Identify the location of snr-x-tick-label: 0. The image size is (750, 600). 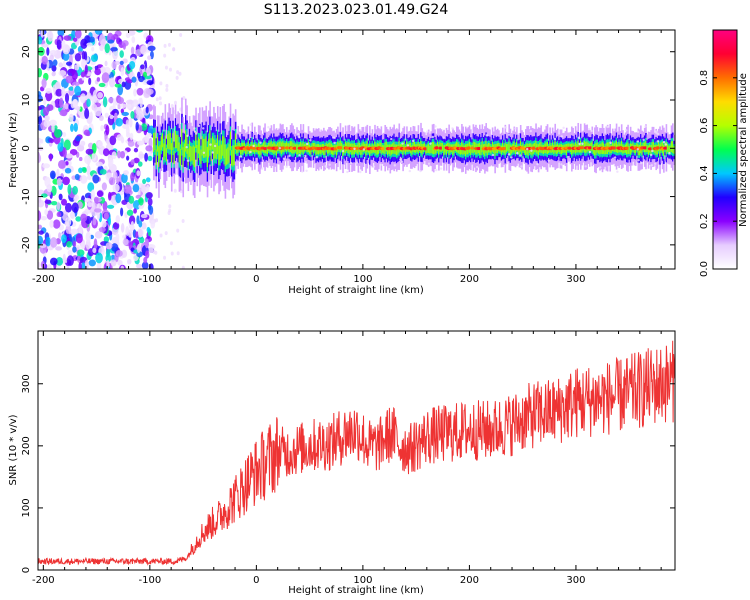
(256, 580).